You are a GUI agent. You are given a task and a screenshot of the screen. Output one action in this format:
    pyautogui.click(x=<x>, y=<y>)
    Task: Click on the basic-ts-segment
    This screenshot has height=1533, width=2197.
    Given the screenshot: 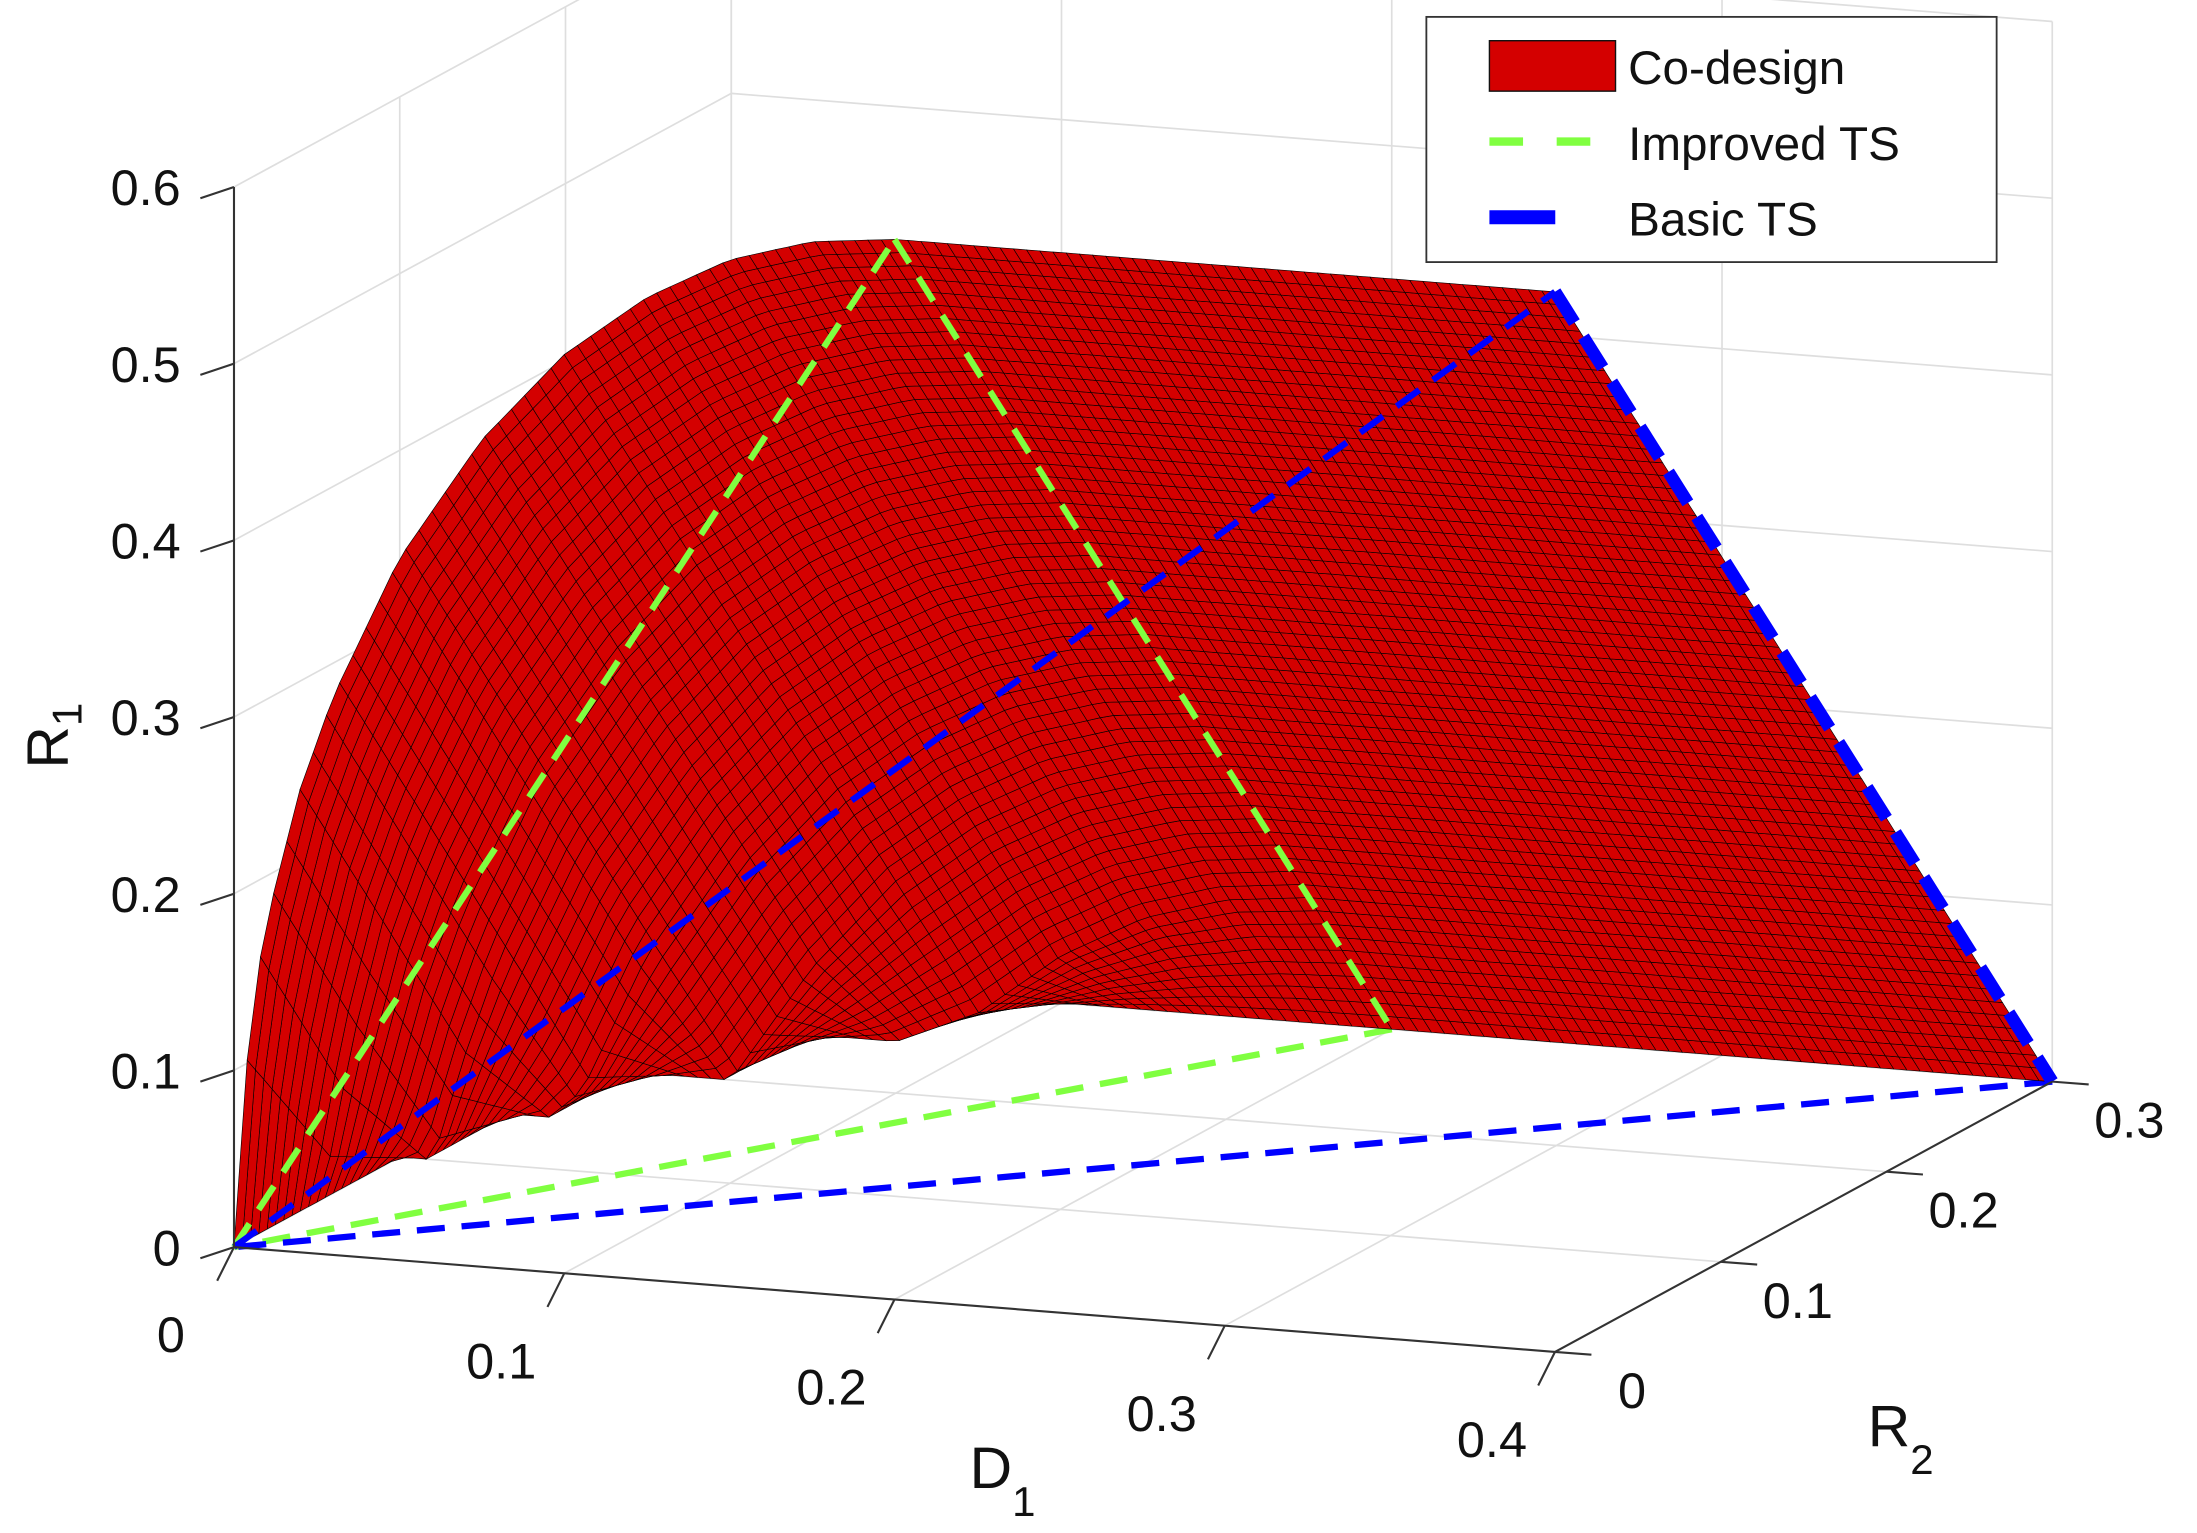 What is the action you would take?
    pyautogui.click(x=1143, y=1164)
    